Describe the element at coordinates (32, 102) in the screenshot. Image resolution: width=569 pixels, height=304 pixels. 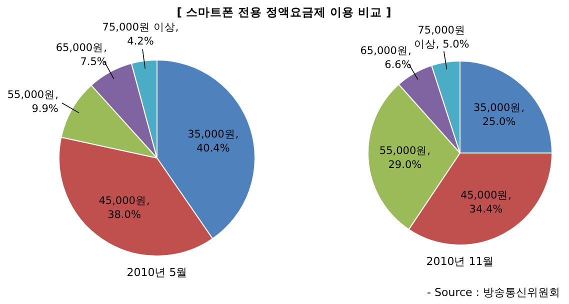
I see `data-label: 55,000원, 9.9%` at that location.